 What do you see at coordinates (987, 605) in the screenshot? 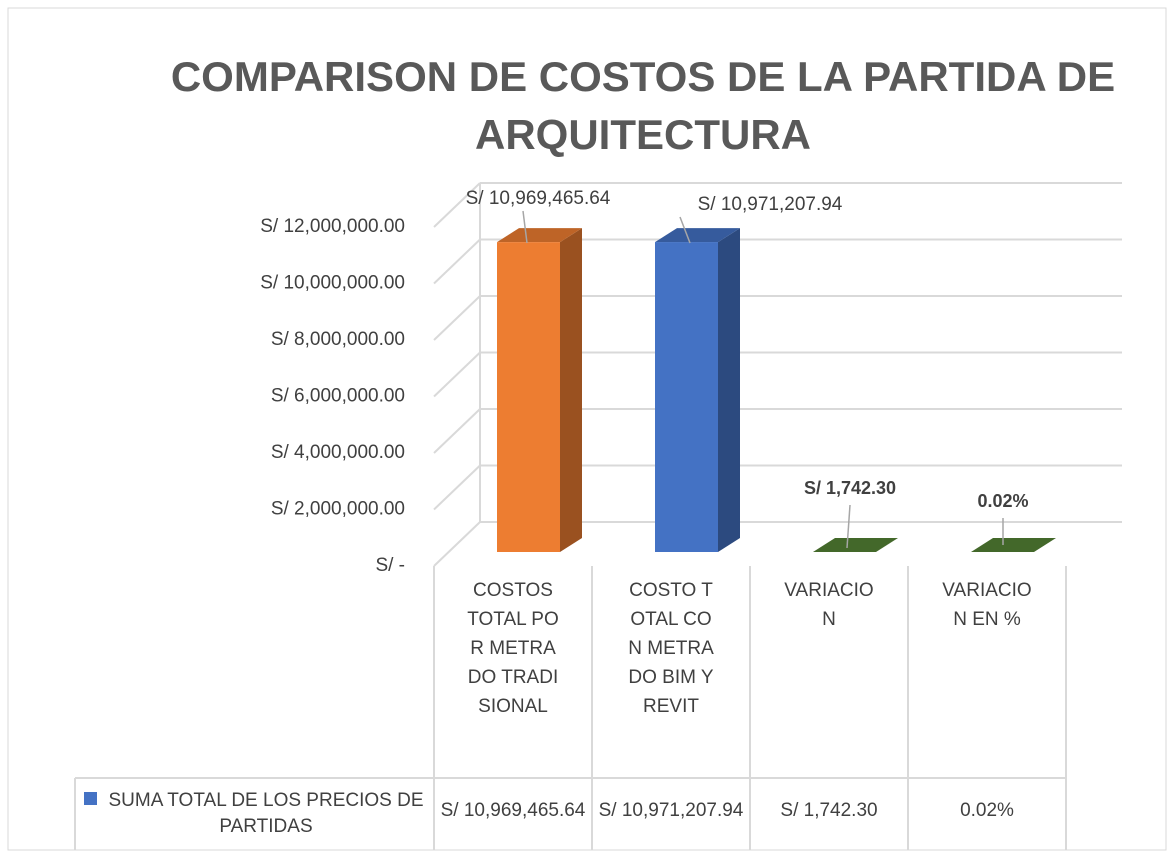
I see `x-tick-label: VARIACION EN %` at bounding box center [987, 605].